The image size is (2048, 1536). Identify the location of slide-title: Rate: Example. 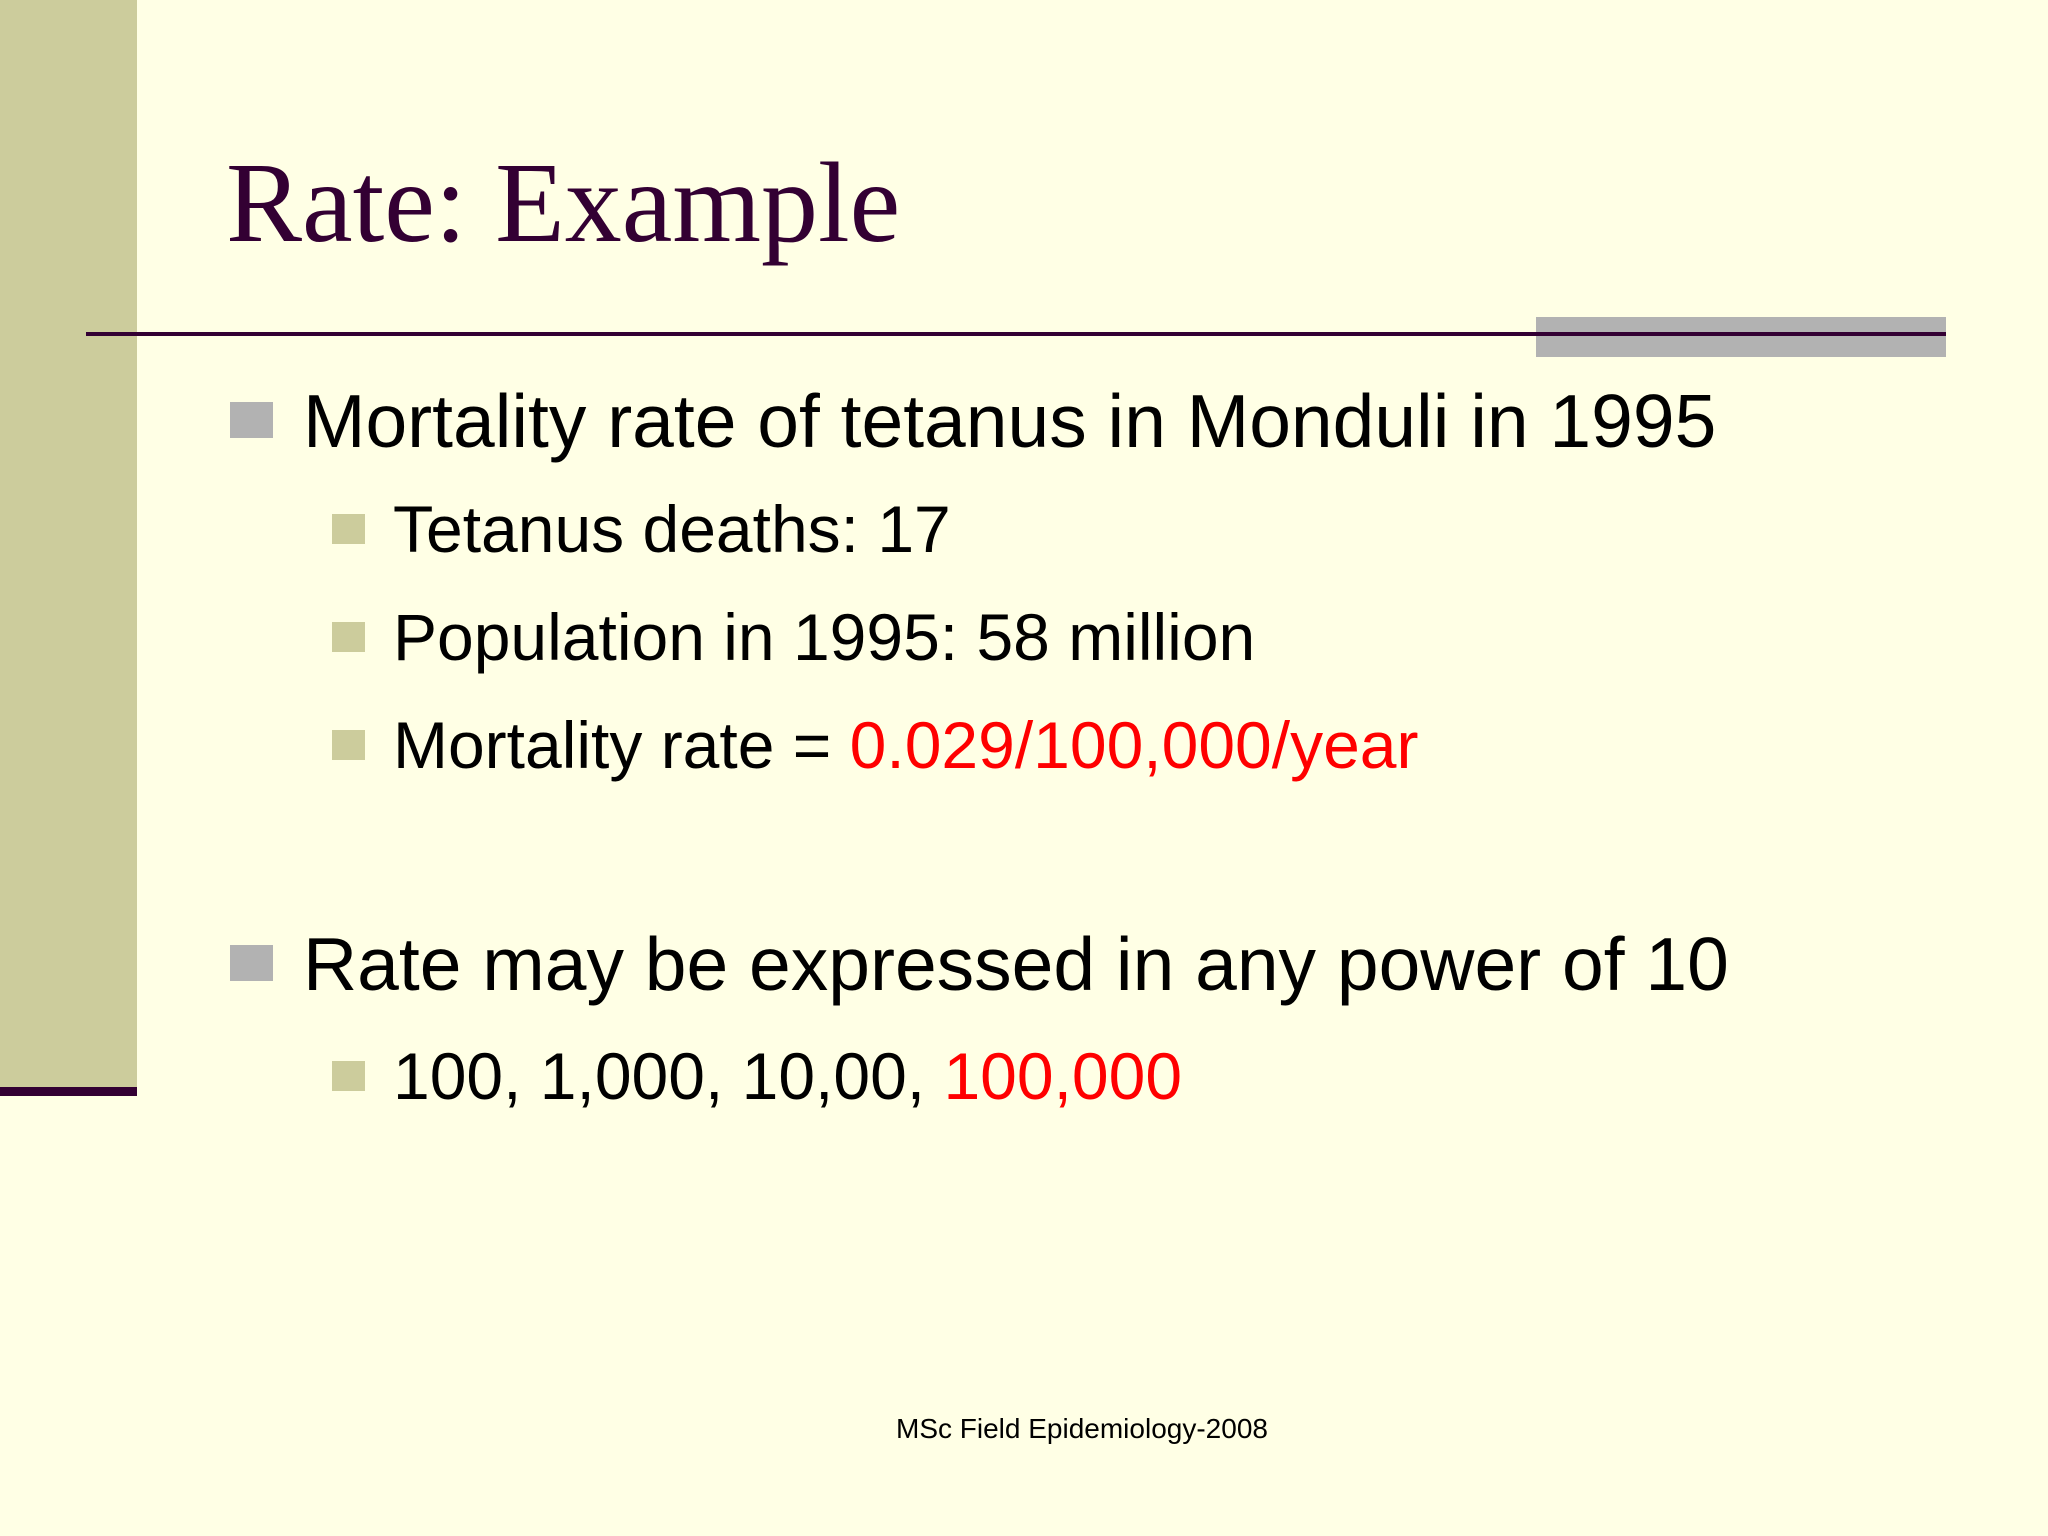
(563, 202).